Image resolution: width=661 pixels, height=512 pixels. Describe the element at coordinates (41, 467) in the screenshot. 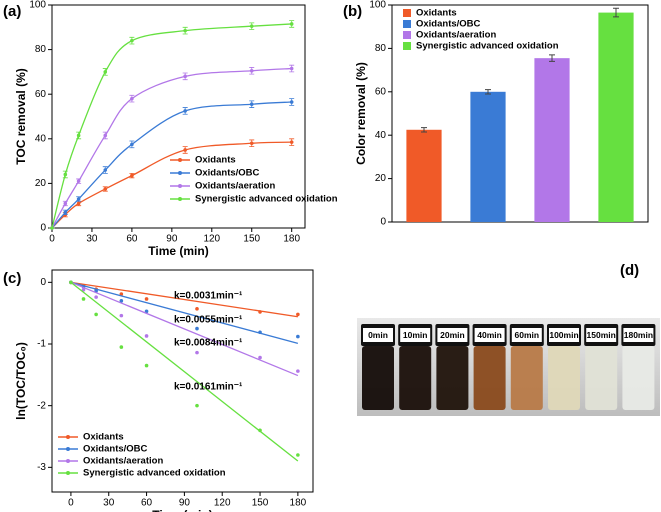

I see `y-tick-label: -3` at that location.